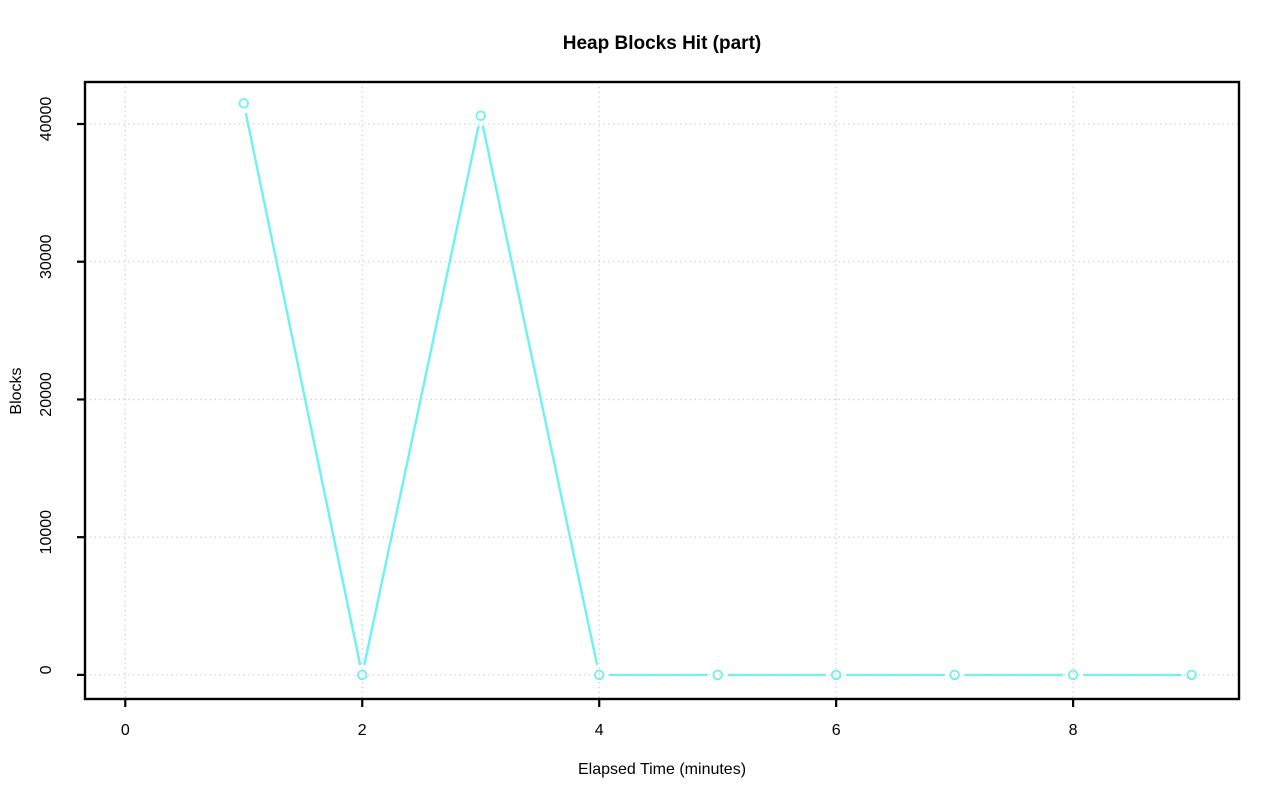 Image resolution: width=1280 pixels, height=801 pixels. I want to click on data-point-marker-x1, so click(243, 103).